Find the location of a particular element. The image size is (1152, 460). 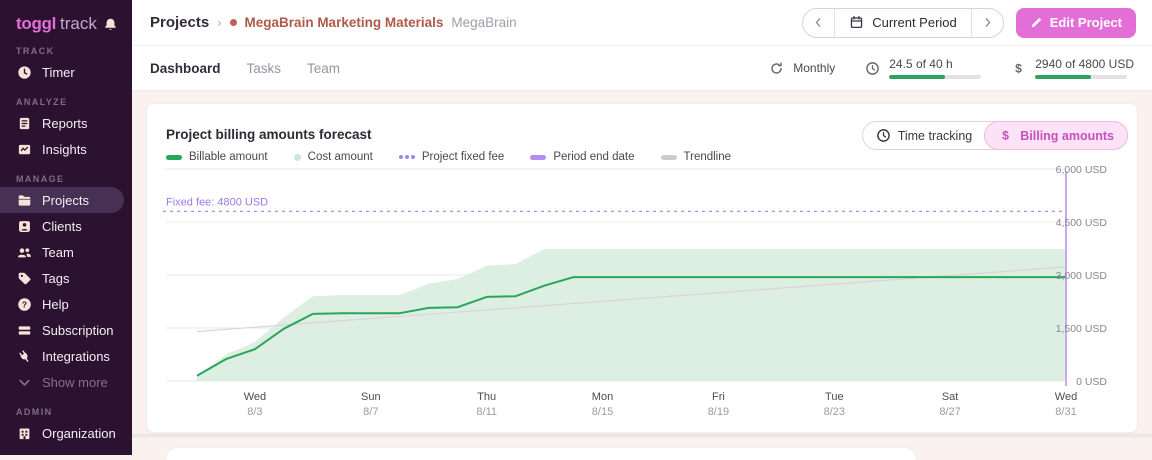

current-period-button: Current Period is located at coordinates (903, 23).